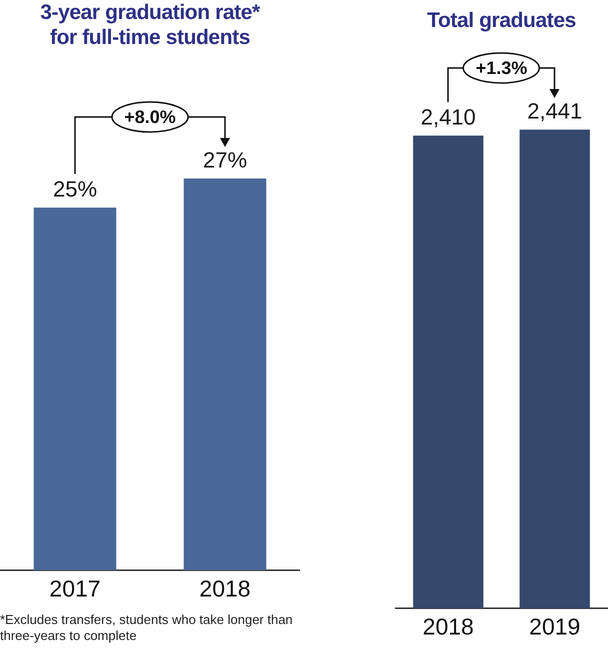 Image resolution: width=608 pixels, height=657 pixels. Describe the element at coordinates (554, 111) in the screenshot. I see `data-label: 2,441` at that location.